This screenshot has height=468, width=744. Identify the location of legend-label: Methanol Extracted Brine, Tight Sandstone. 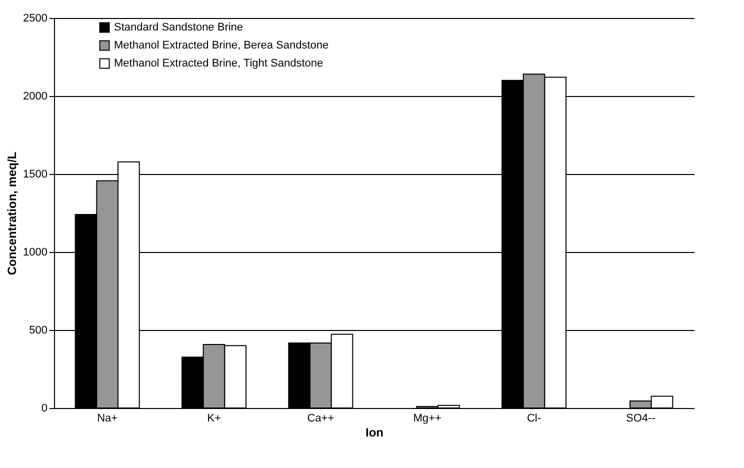
(219, 64).